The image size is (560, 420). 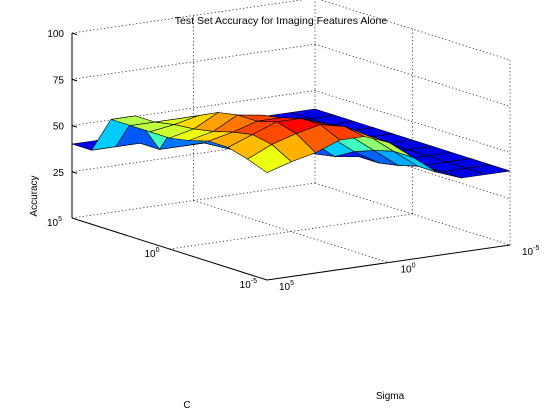 I want to click on surface-patch, so click(x=269, y=159).